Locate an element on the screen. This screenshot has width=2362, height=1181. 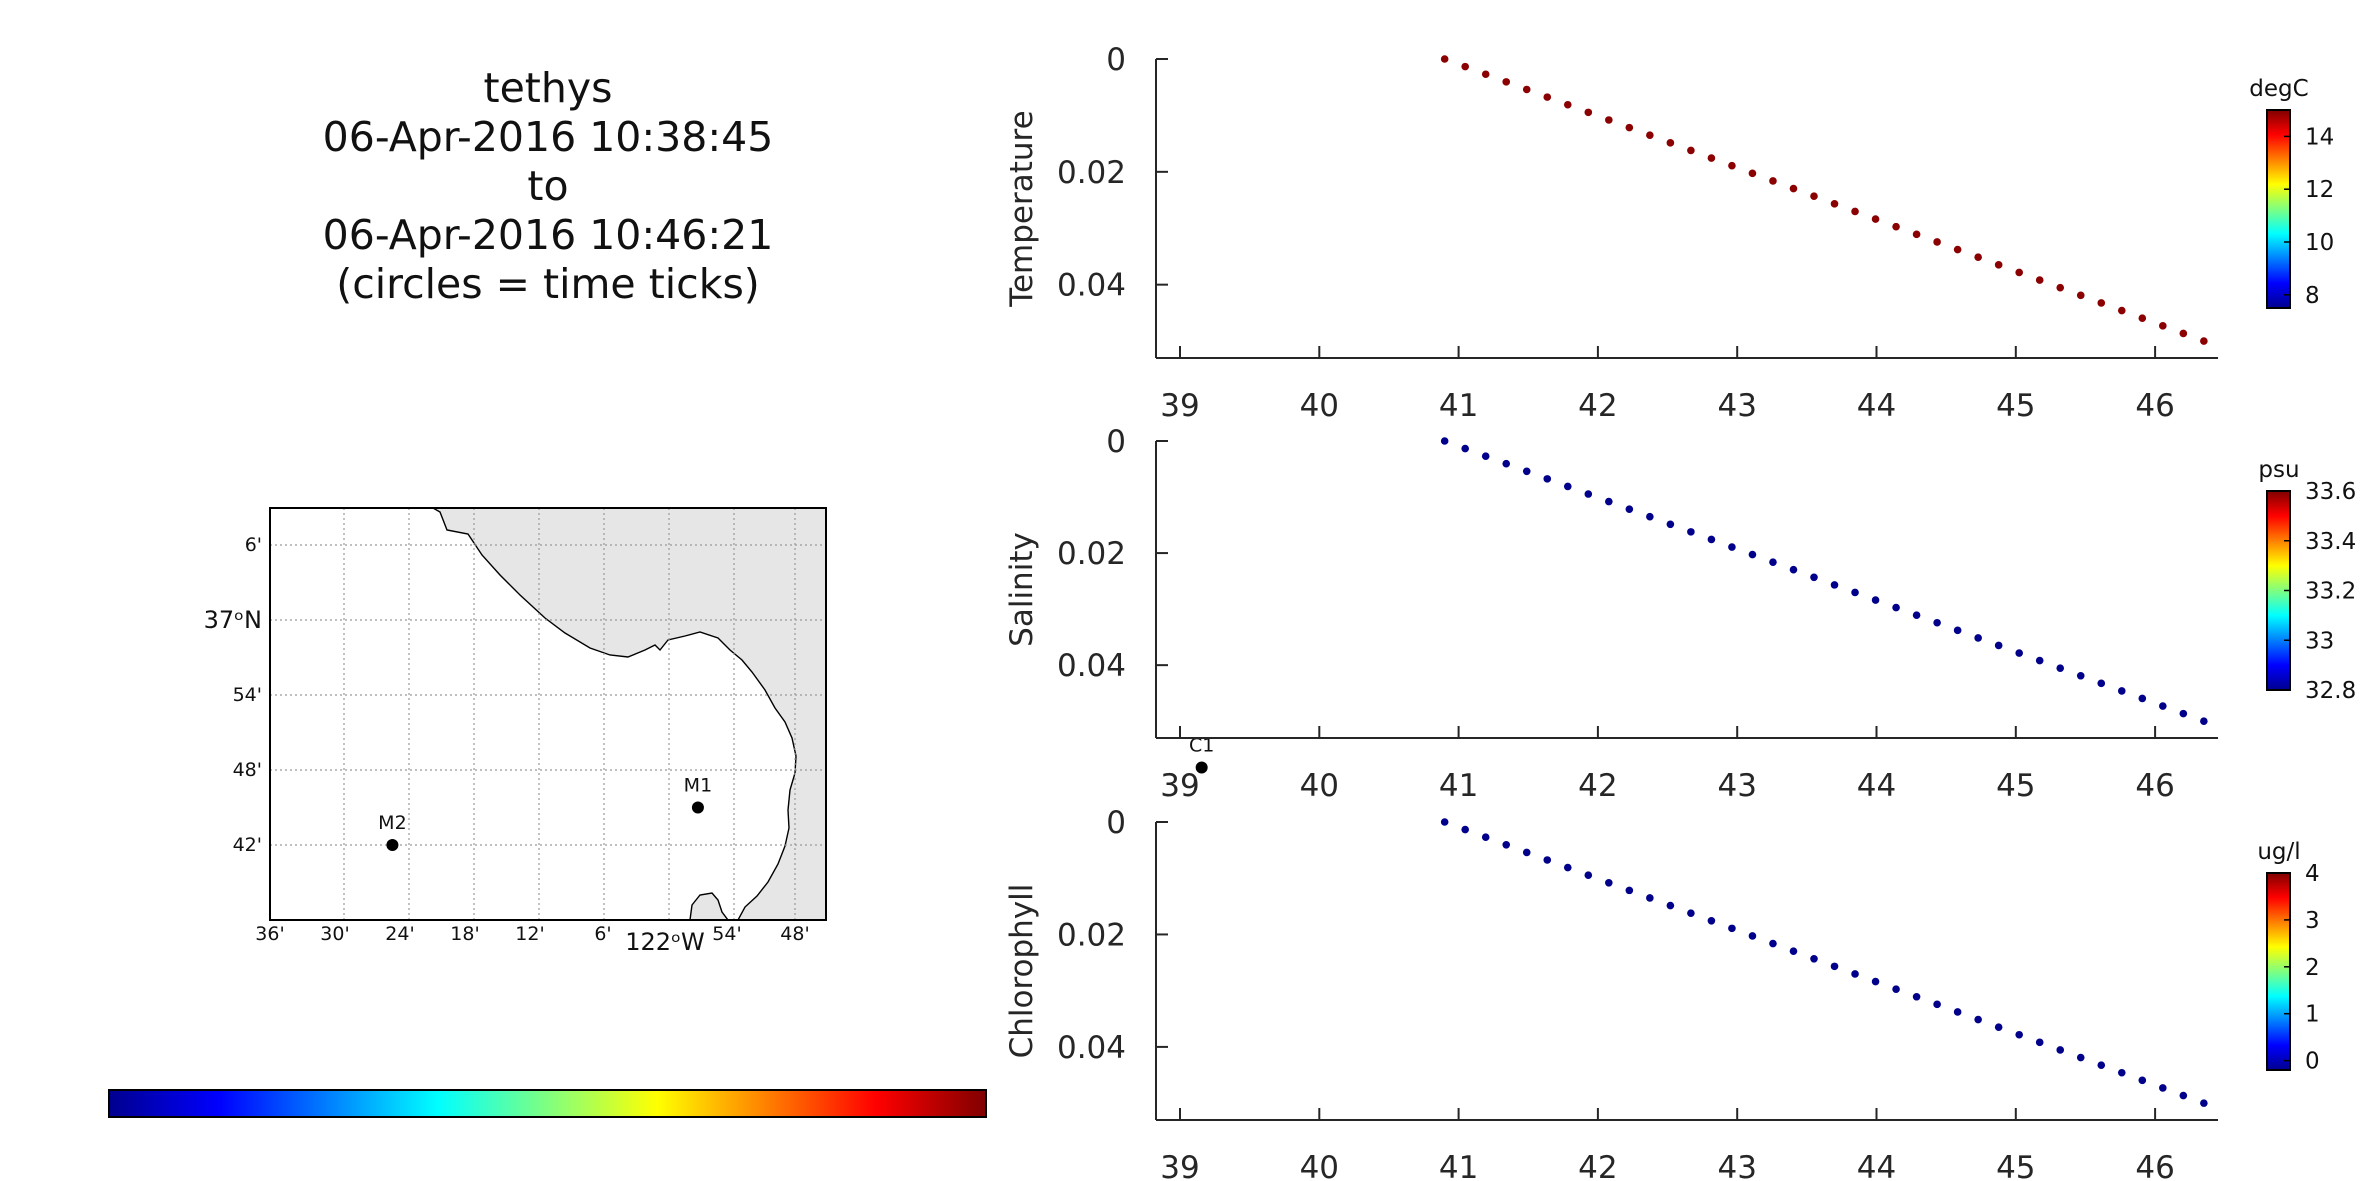
time-colorbar is located at coordinates (547, 1103).